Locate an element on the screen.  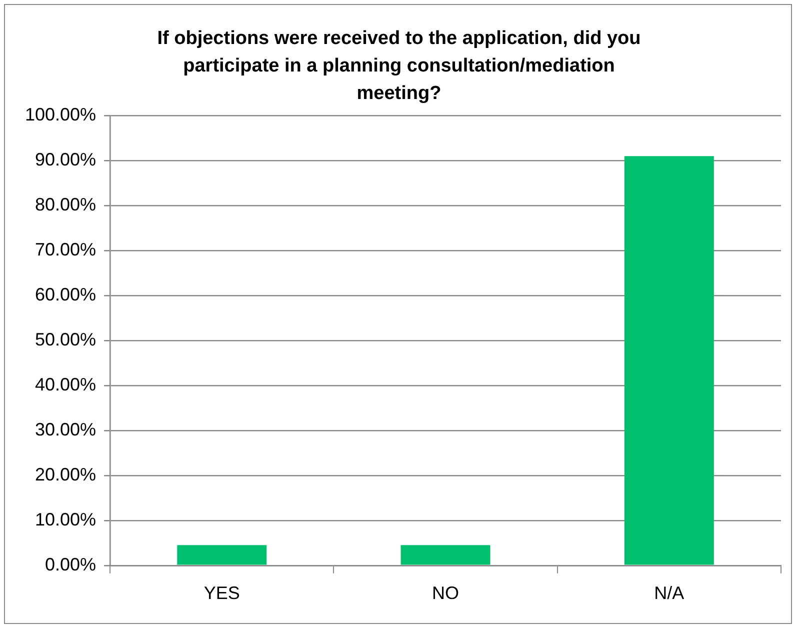
y-tick-label: 100.00% is located at coordinates (60, 114).